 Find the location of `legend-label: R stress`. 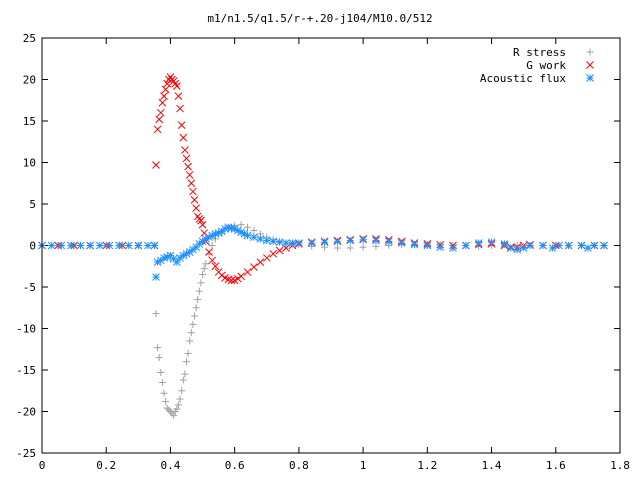

legend-label: R stress is located at coordinates (539, 52).